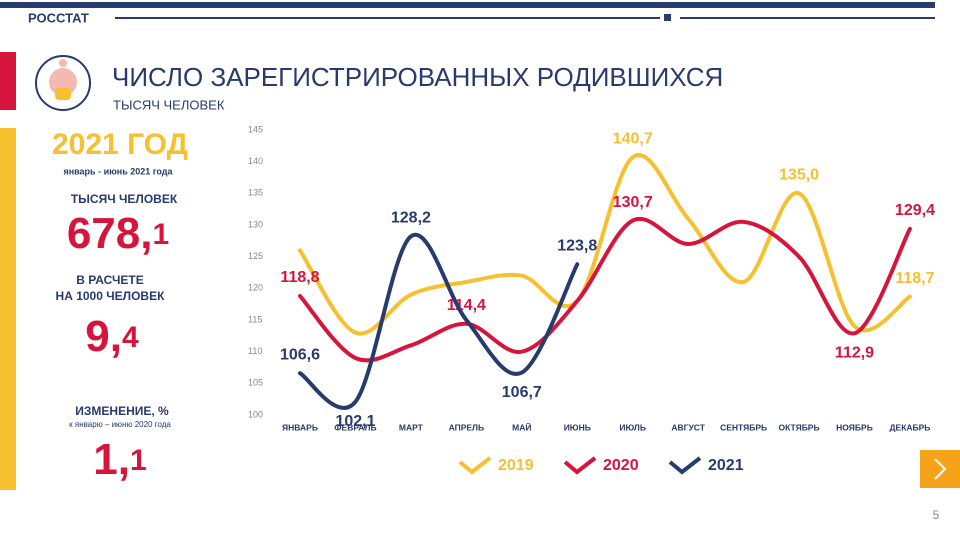  I want to click on change-note: к январю – июню 2020 года, so click(120, 424).